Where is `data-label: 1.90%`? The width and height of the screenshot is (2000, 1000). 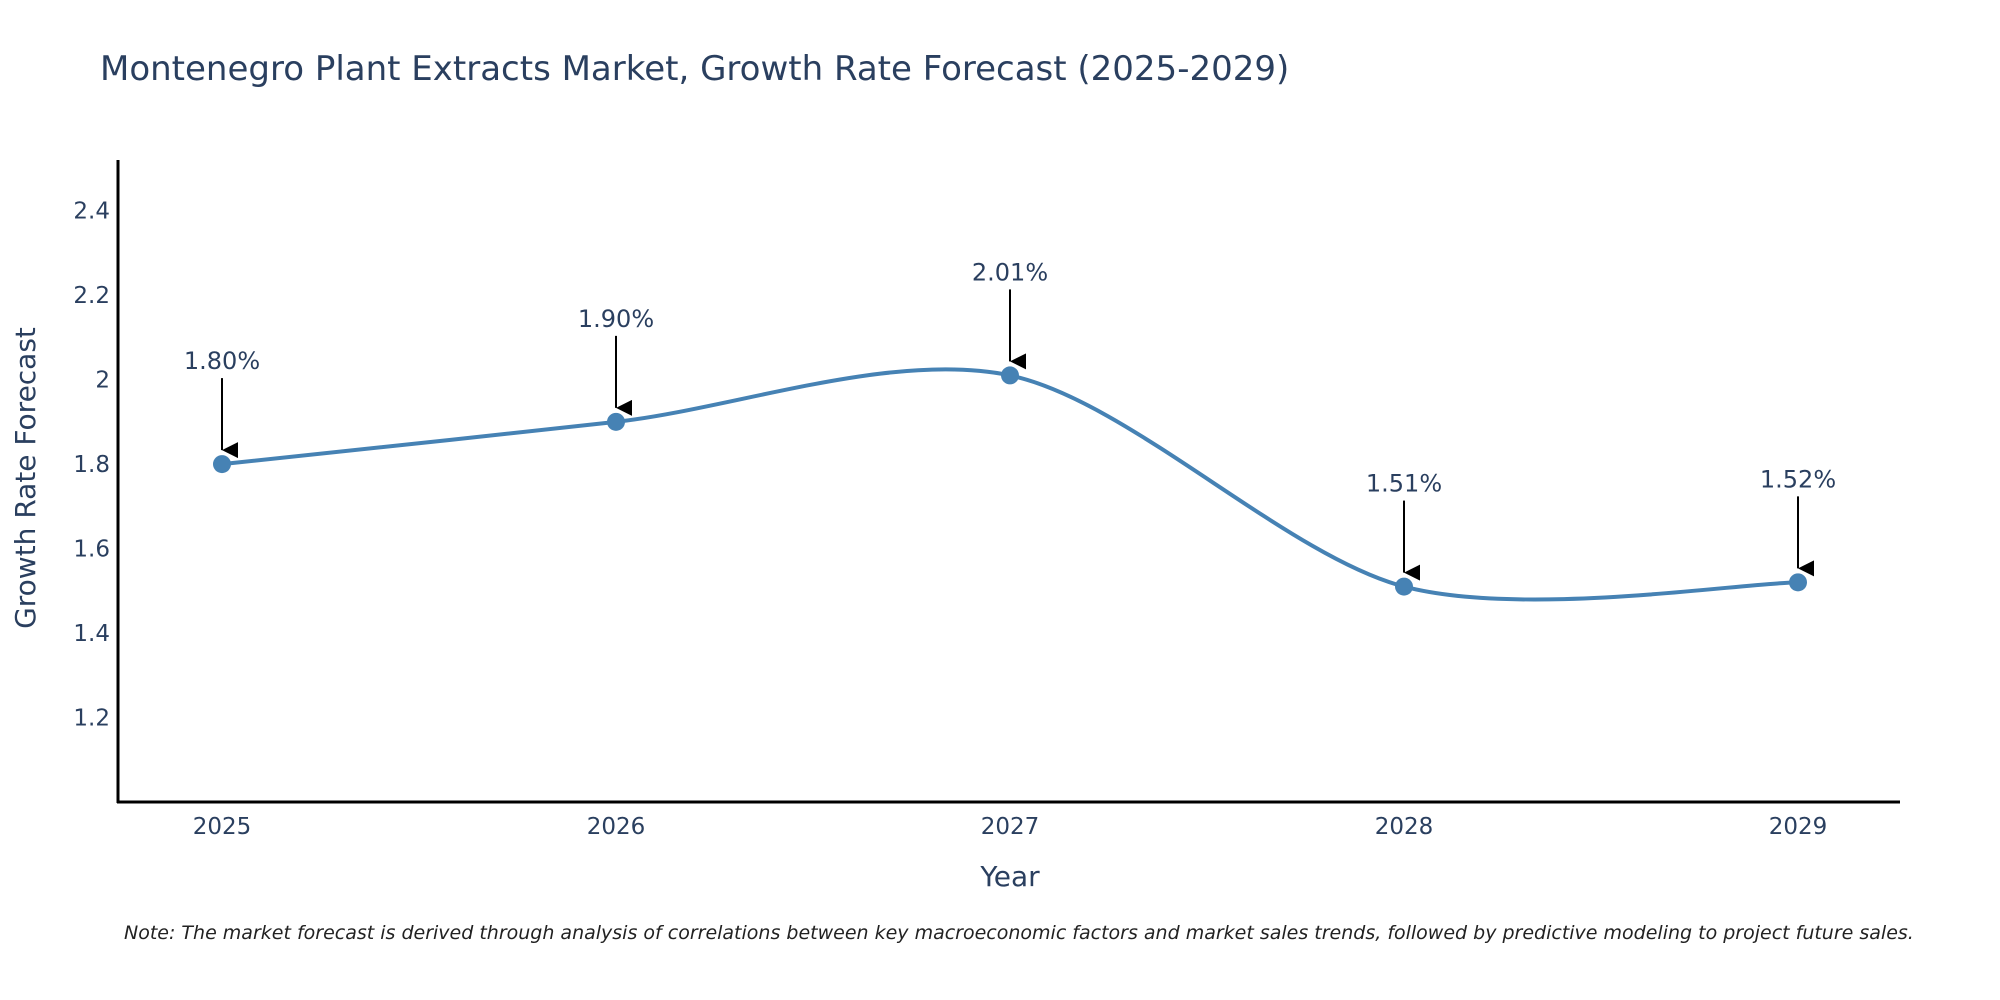 data-label: 1.90% is located at coordinates (616, 319).